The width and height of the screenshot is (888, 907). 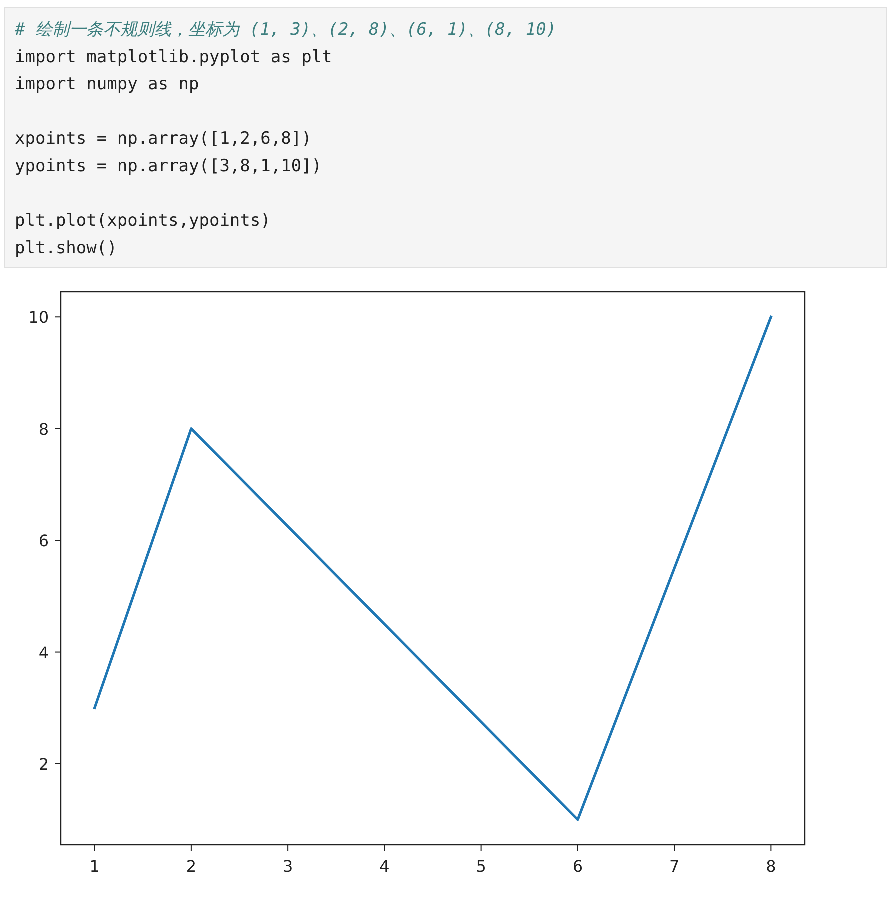 I want to click on x-tick-label: 1, so click(x=95, y=866).